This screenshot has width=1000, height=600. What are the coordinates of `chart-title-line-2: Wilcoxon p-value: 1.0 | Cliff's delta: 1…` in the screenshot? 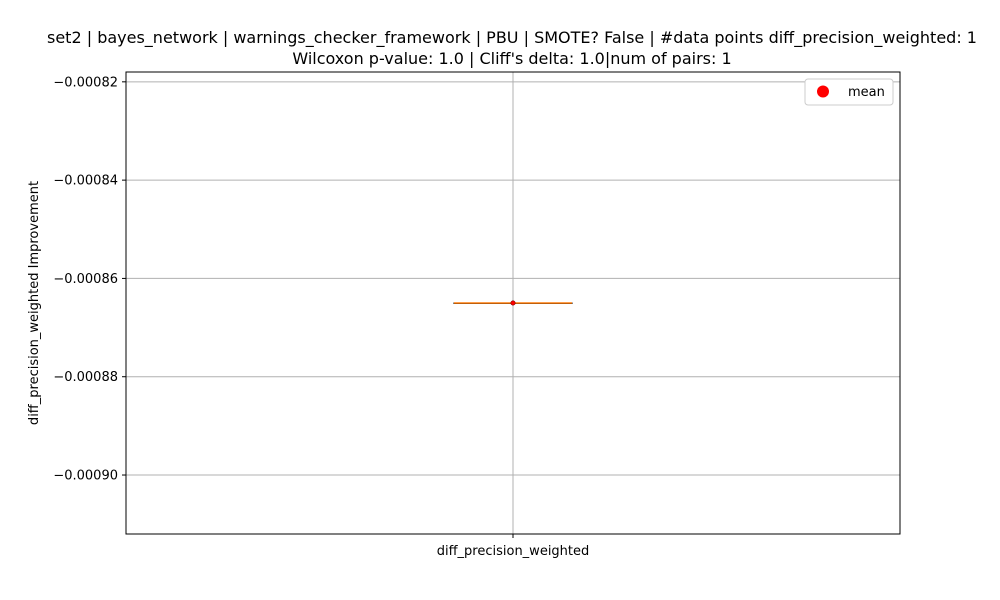 It's located at (511, 58).